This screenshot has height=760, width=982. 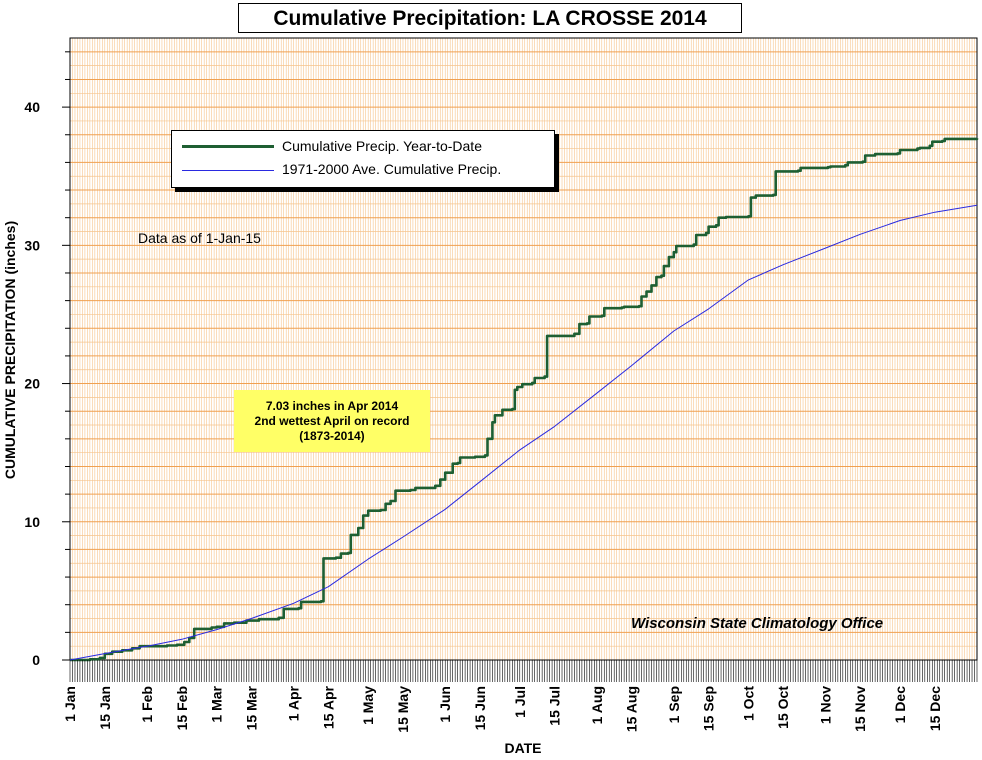 What do you see at coordinates (480, 708) in the screenshot?
I see `x-tick-label: 15 Jun` at bounding box center [480, 708].